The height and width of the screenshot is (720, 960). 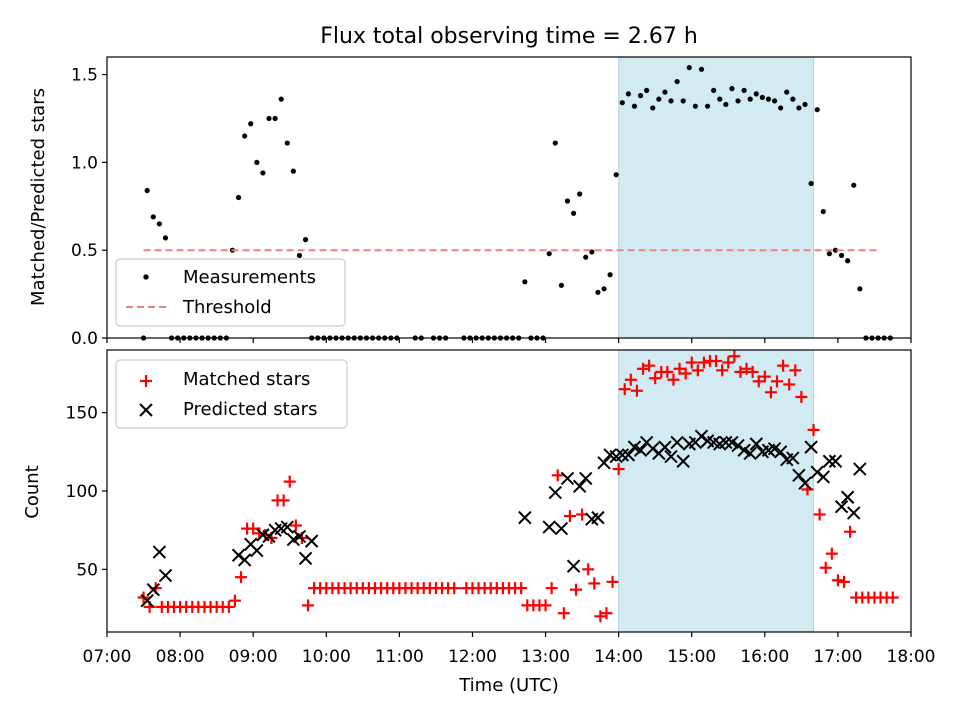 I want to click on y-tick-label: 100, so click(x=82, y=492).